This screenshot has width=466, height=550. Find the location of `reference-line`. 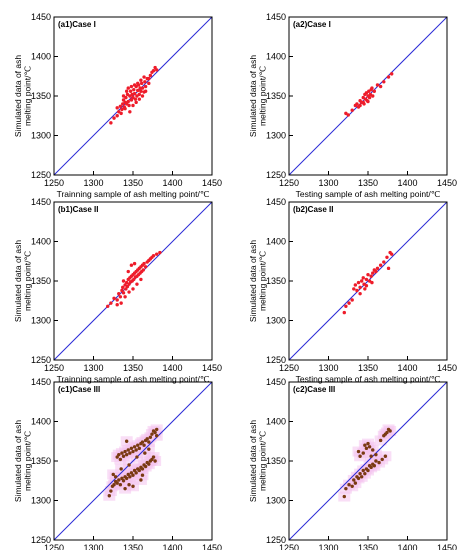

reference-line is located at coordinates (368, 461).